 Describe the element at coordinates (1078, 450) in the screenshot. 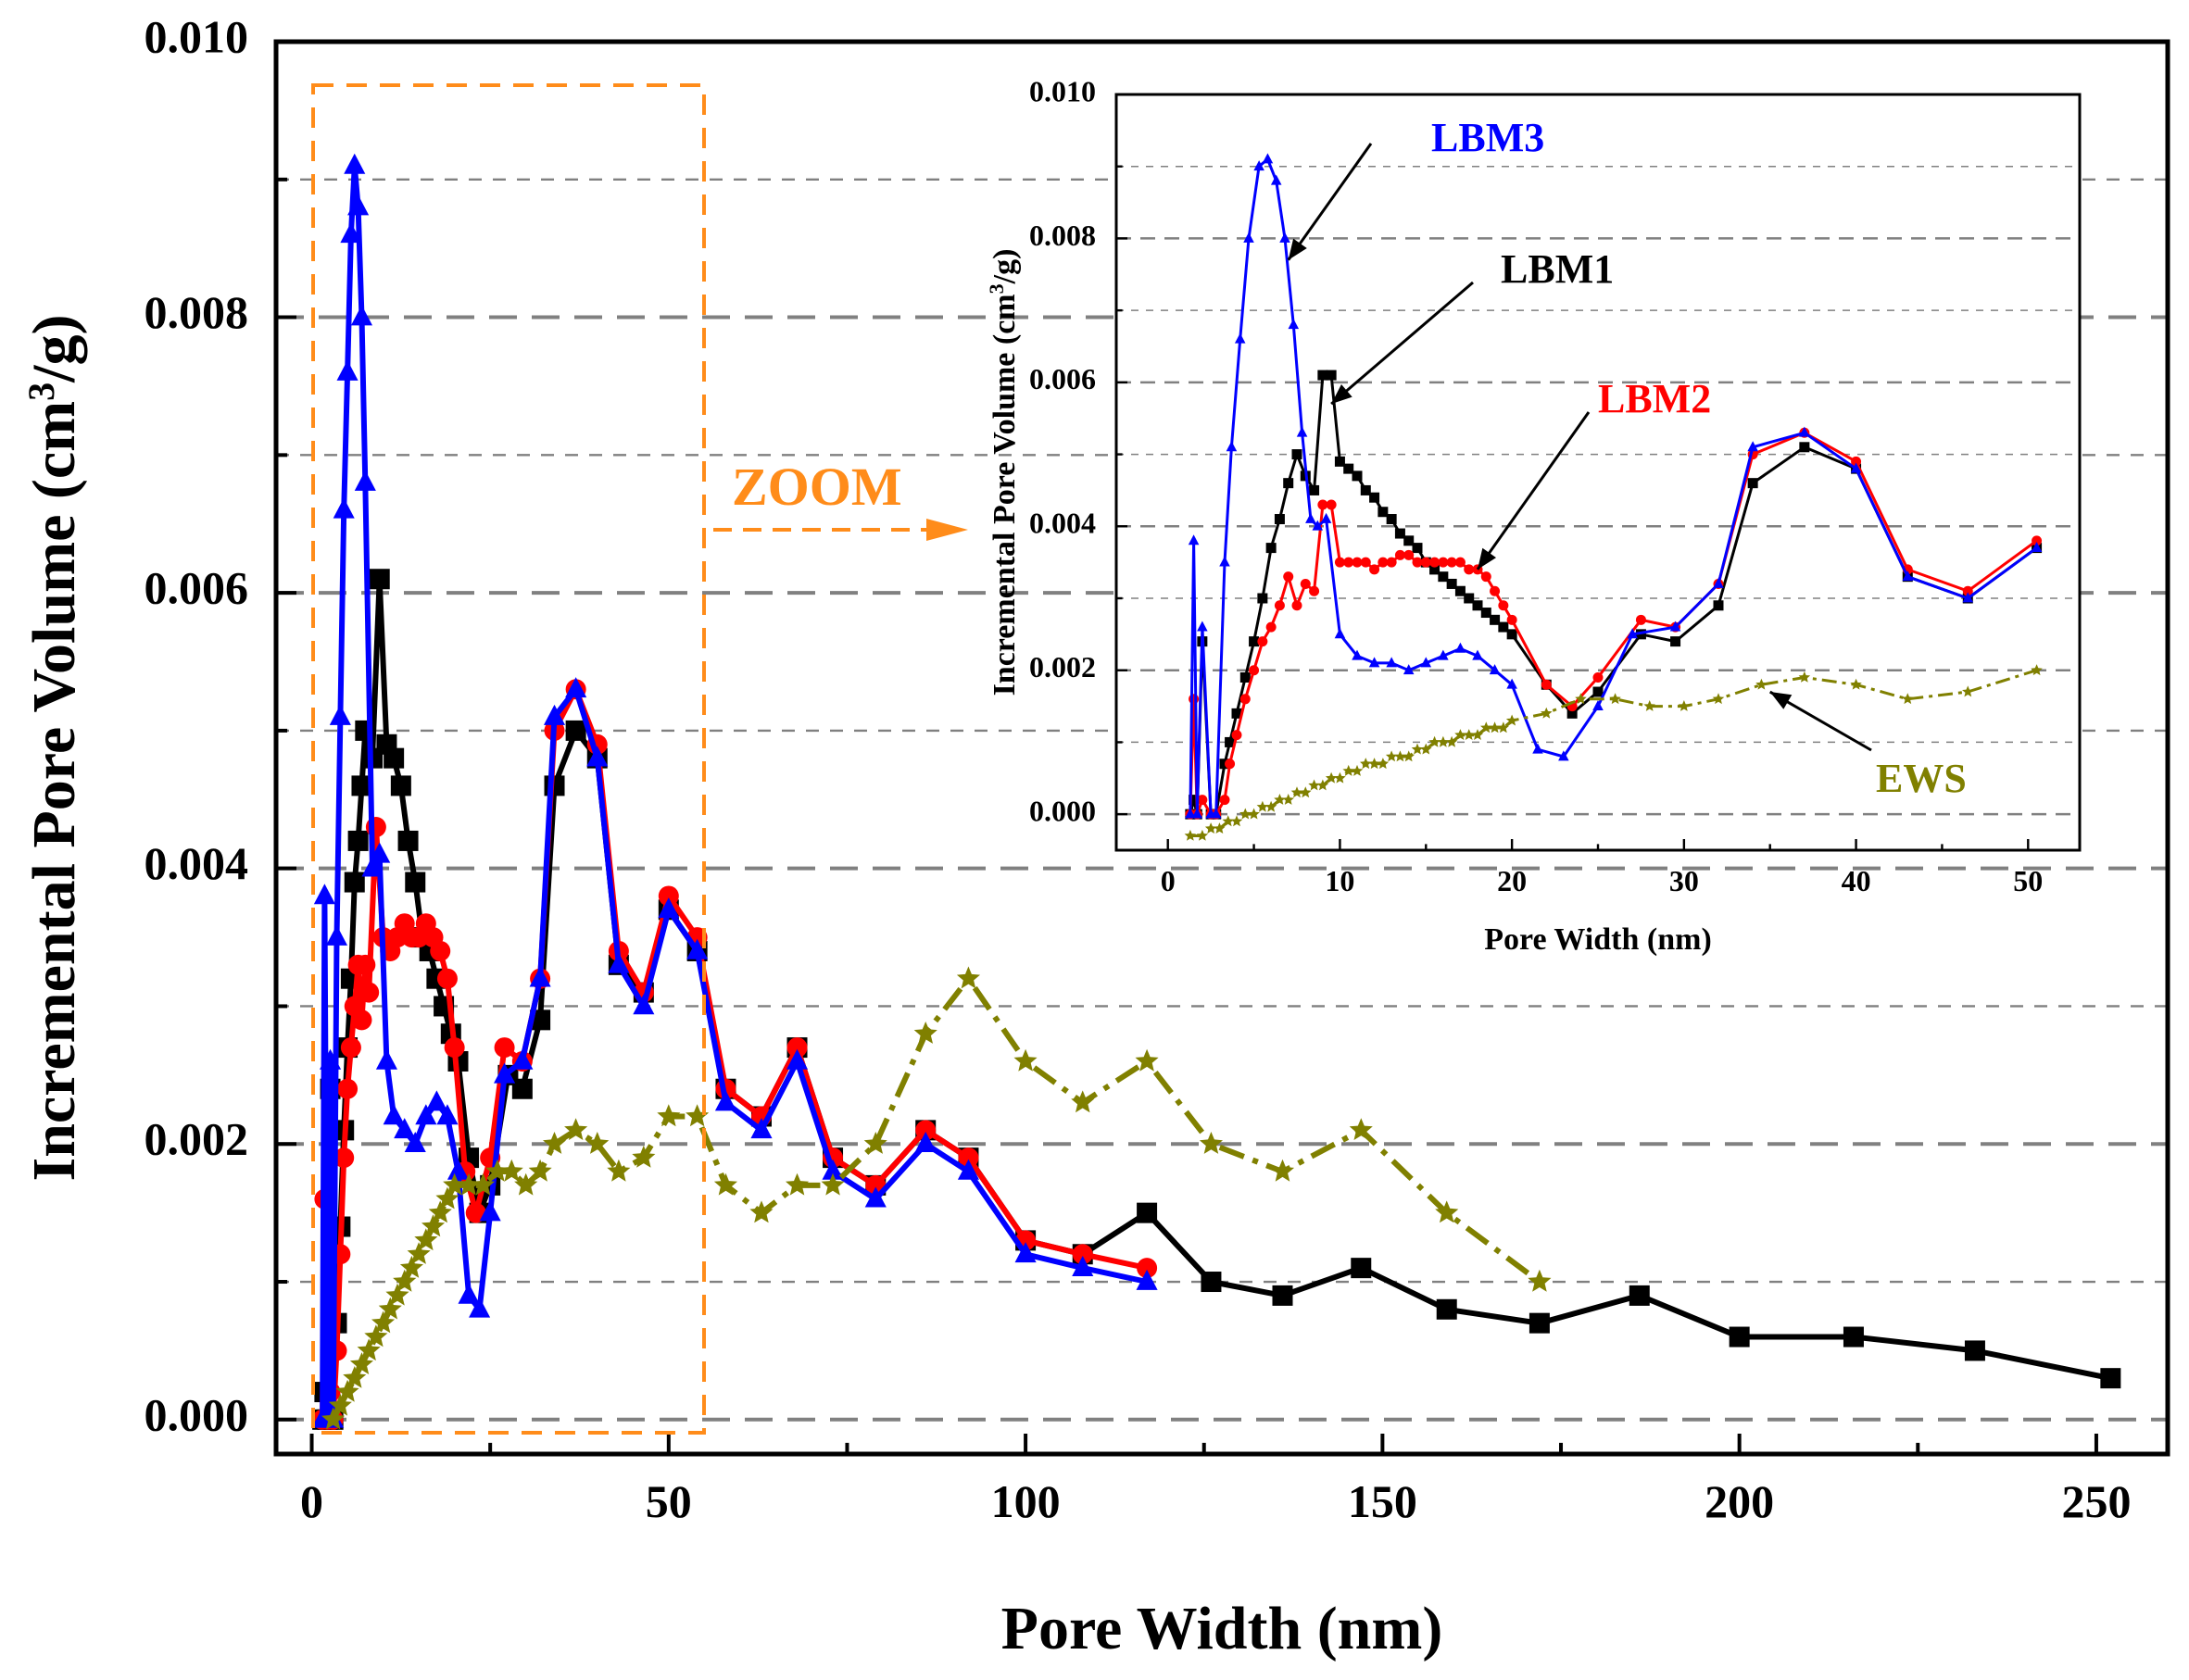

I see `inset-y-axis: 0.000 0.002 0.004 0.006 0.008 0.010` at that location.